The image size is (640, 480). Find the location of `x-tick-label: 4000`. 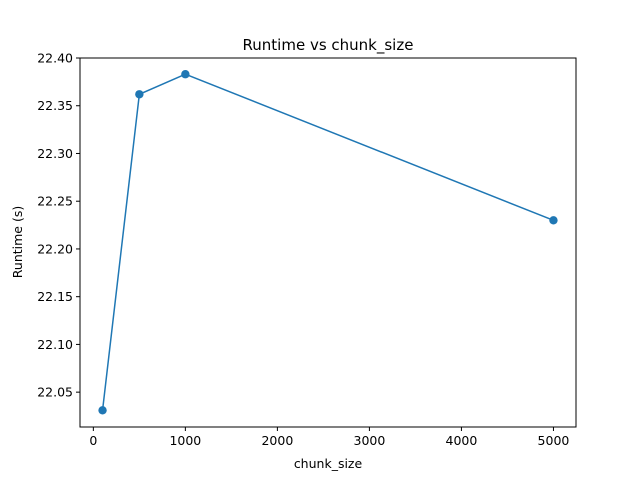

x-tick-label: 4000 is located at coordinates (462, 440).